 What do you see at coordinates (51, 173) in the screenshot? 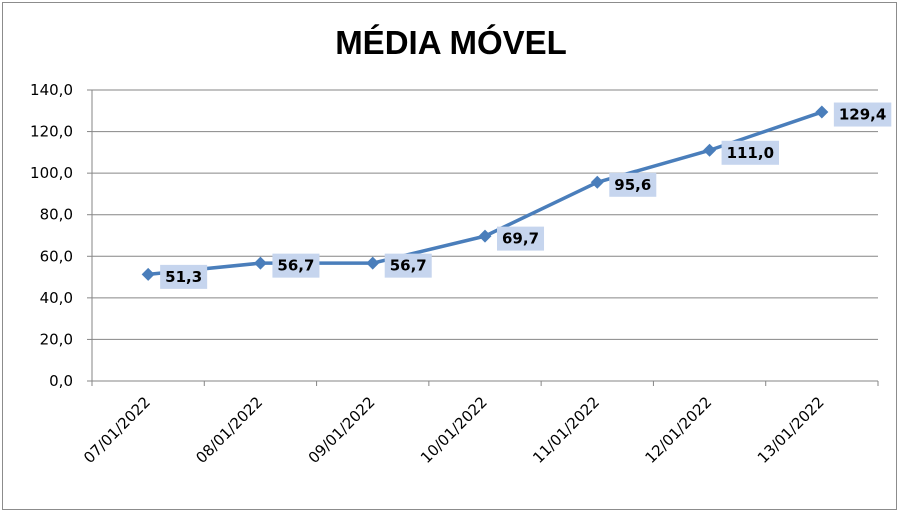
I see `y-tick-label: 100,0` at bounding box center [51, 173].